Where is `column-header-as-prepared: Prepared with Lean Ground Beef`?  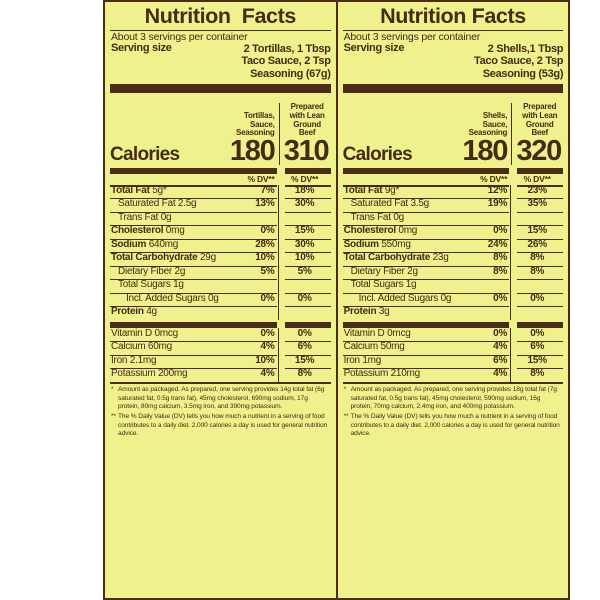 column-header-as-prepared: Prepared with Lean Ground Beef is located at coordinates (537, 121).